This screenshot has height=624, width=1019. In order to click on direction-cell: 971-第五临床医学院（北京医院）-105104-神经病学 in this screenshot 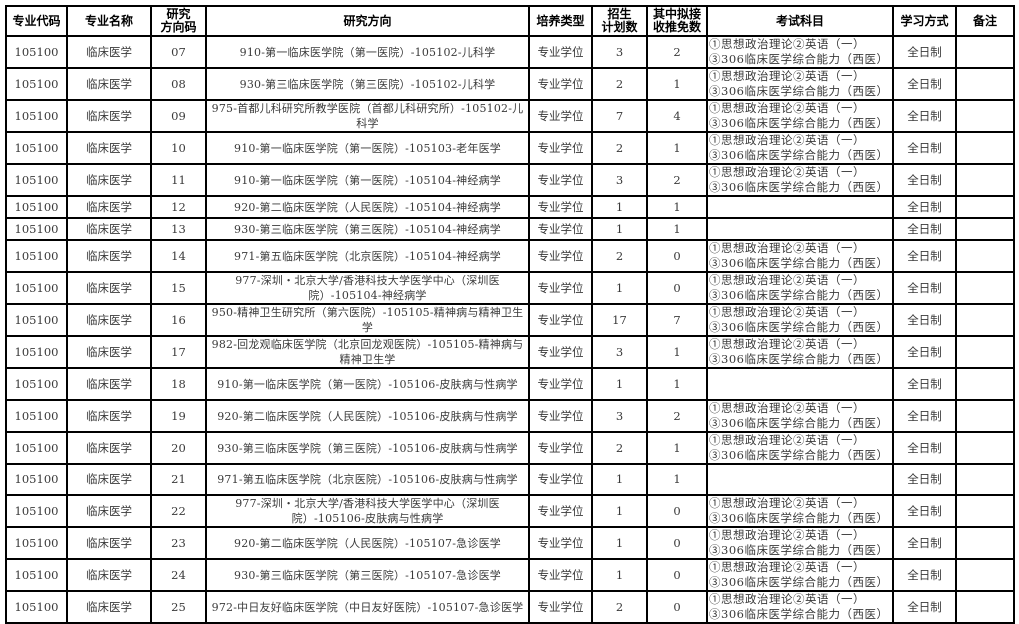, I will do `click(367, 256)`.